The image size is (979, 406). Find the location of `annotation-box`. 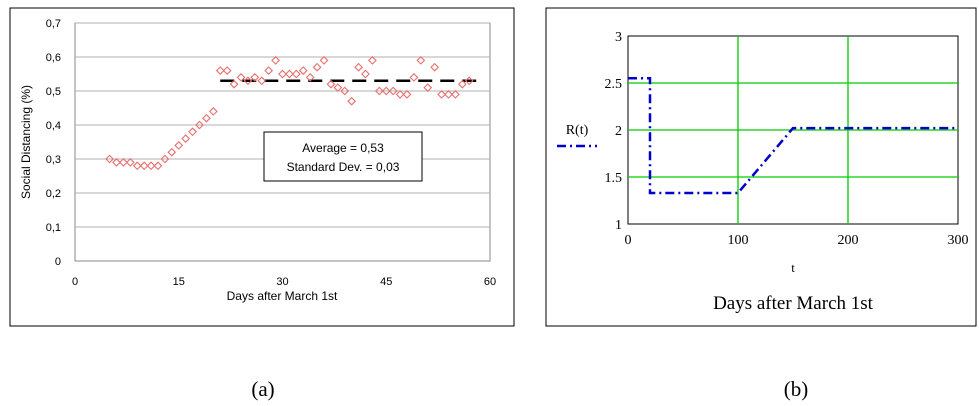

annotation-box is located at coordinates (343, 156).